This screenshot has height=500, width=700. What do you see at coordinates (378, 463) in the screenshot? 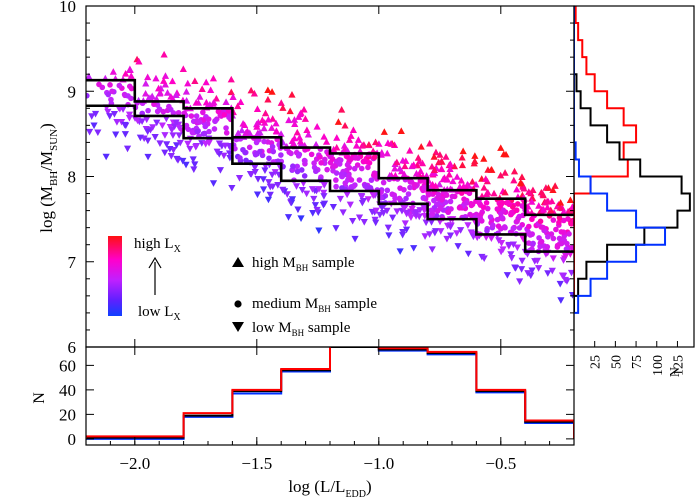
I see `x-tick-label: −1.0` at bounding box center [378, 463].